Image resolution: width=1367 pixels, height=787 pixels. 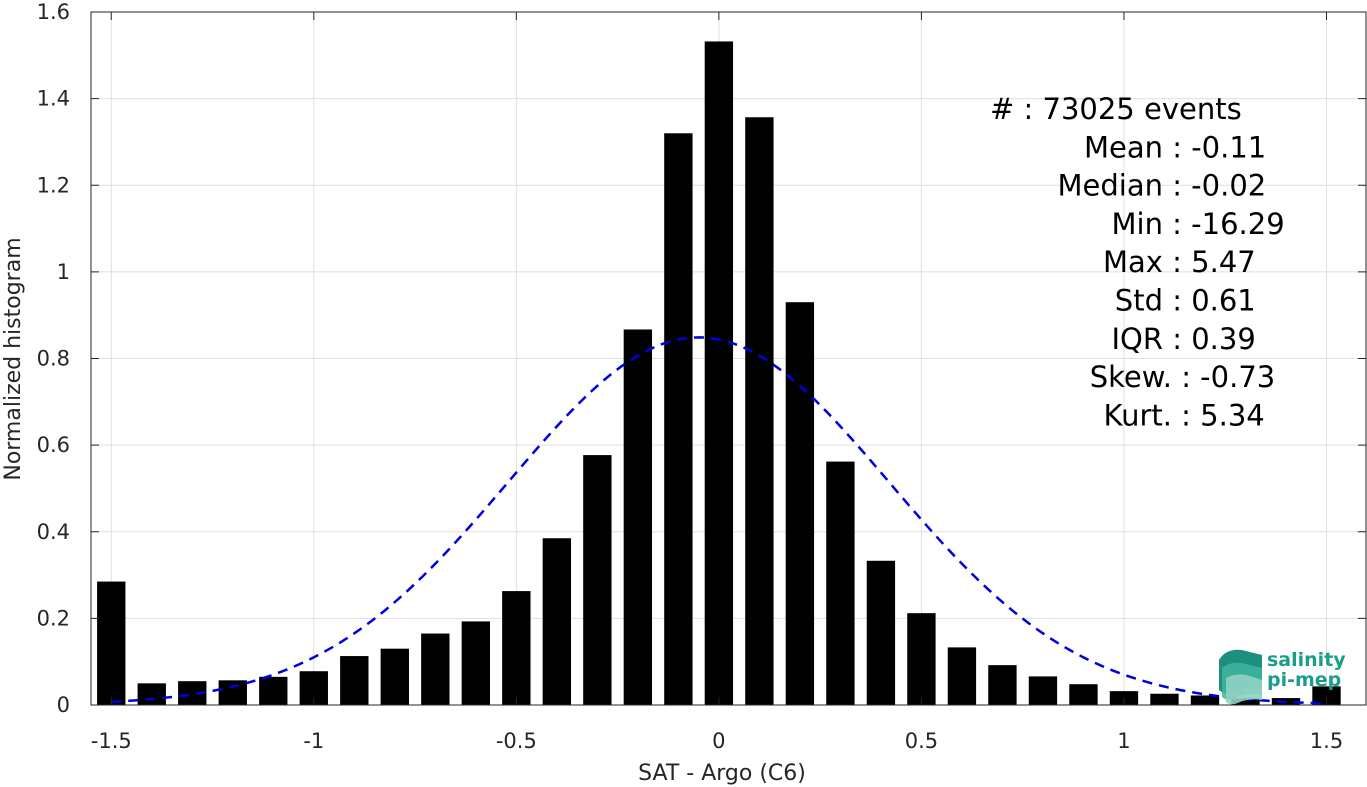 What do you see at coordinates (63, 705) in the screenshot?
I see `y-tick-label: 0` at bounding box center [63, 705].